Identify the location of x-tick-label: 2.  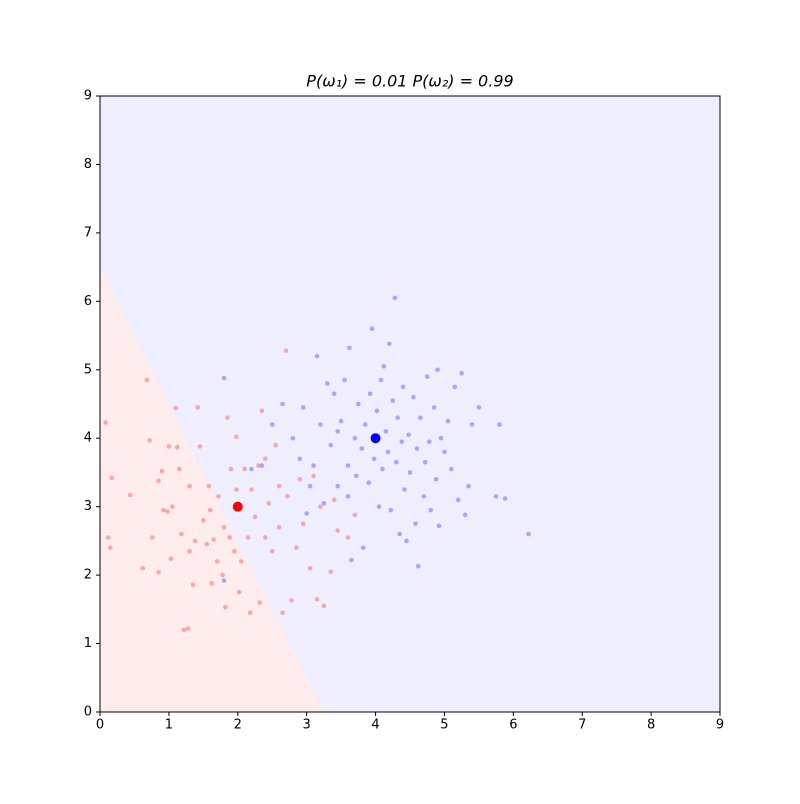
(238, 725).